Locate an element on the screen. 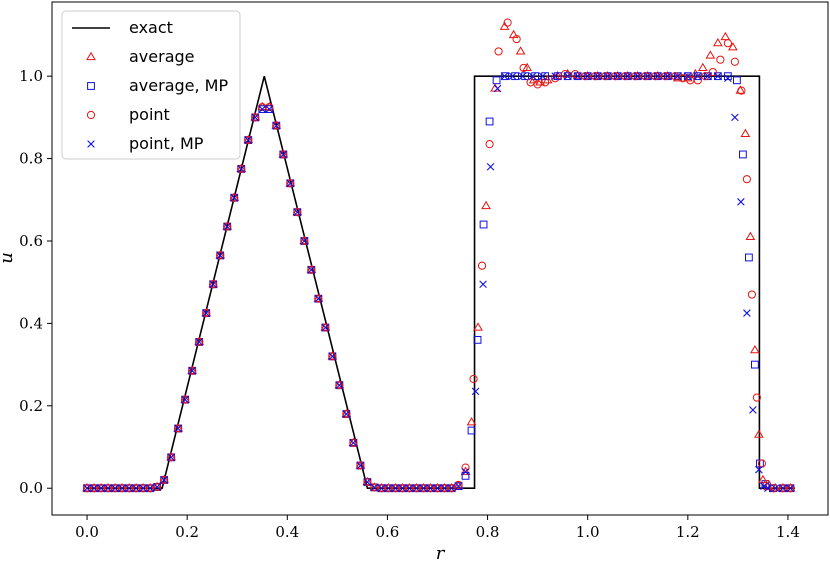  legend-item-point: point is located at coordinates (128, 114).